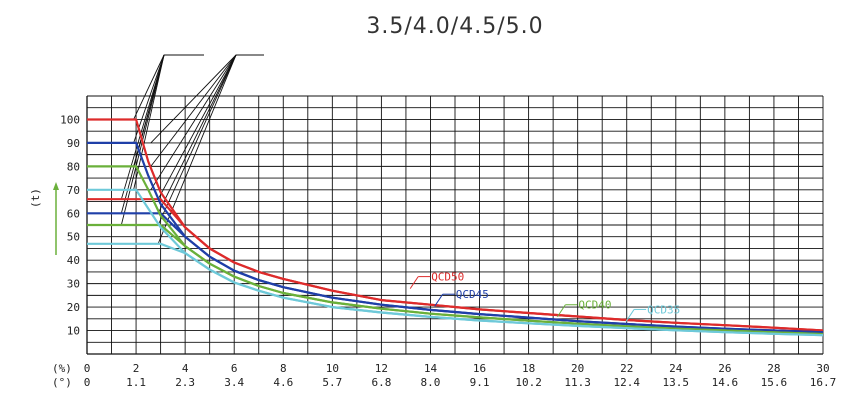  I want to click on x-tick-label-degree: 5.7, so click(332, 382).